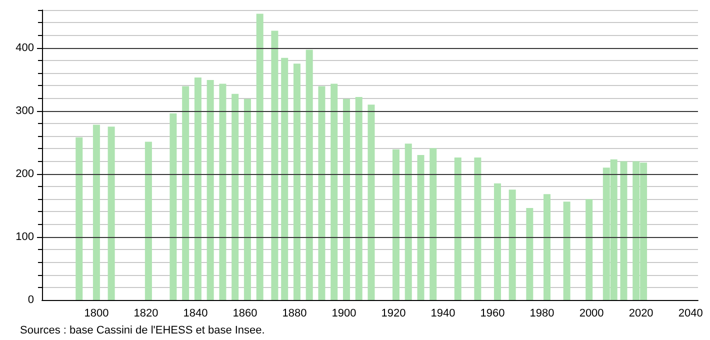 This screenshot has height=340, width=710. Describe the element at coordinates (542, 314) in the screenshot. I see `x-tick-label: 1980` at that location.